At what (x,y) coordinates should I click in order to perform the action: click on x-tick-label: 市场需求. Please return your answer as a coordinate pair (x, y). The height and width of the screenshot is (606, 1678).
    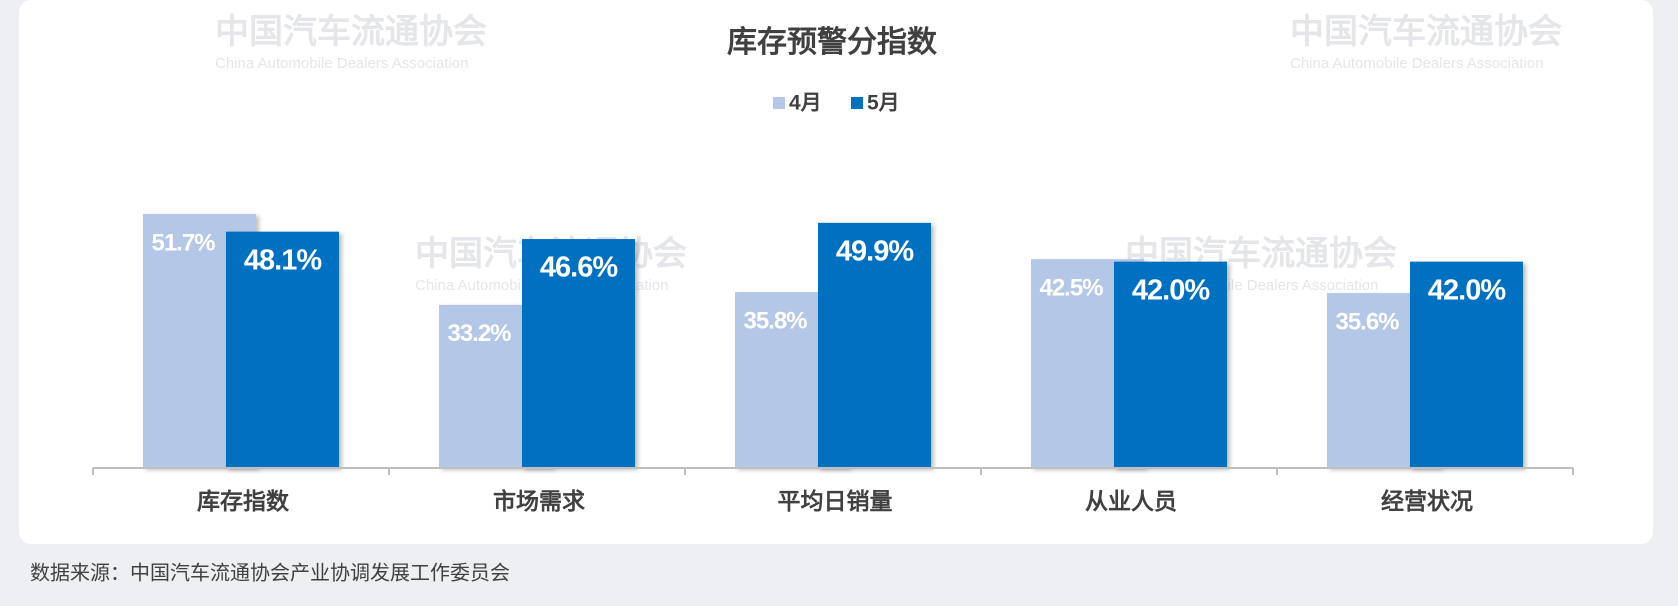
    Looking at the image, I should click on (539, 501).